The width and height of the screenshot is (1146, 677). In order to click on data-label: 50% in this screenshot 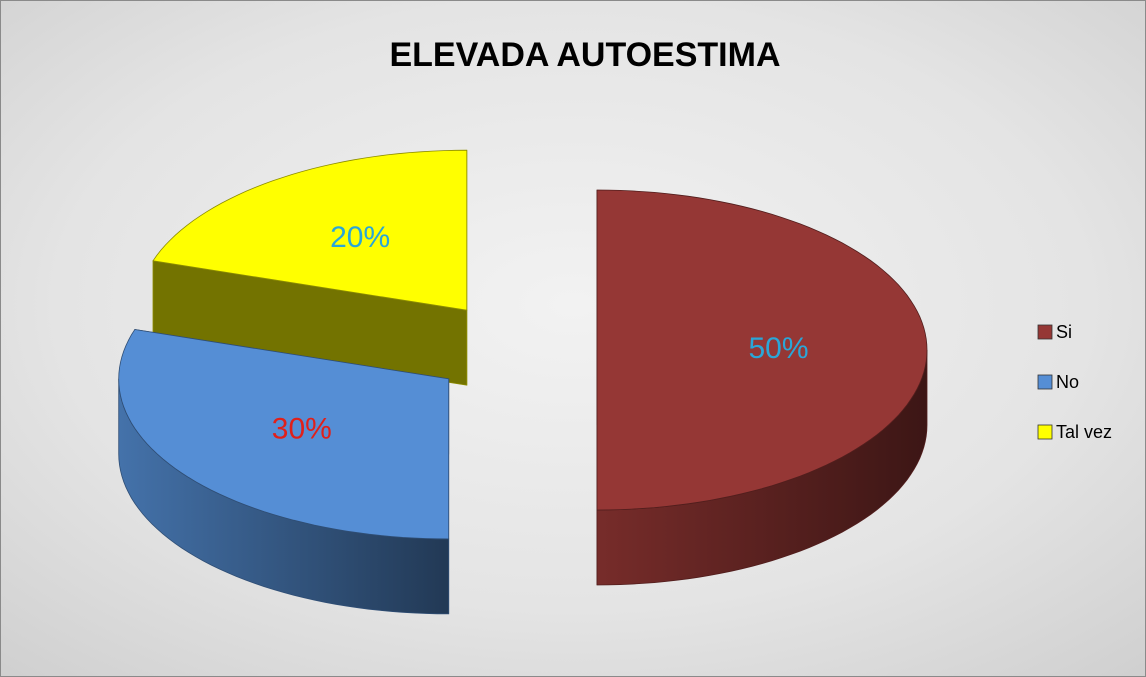, I will do `click(778, 348)`.